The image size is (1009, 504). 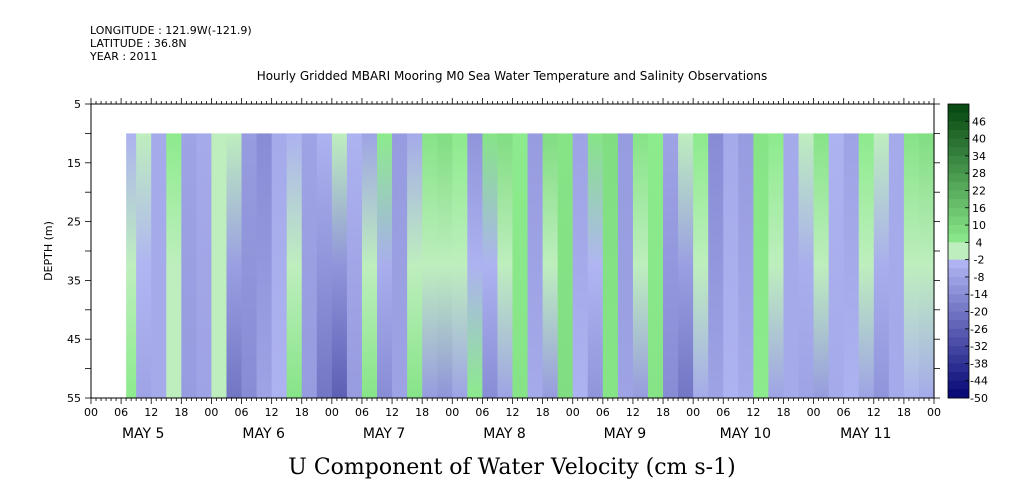 What do you see at coordinates (979, 312) in the screenshot?
I see `colorbar-label: -20` at bounding box center [979, 312].